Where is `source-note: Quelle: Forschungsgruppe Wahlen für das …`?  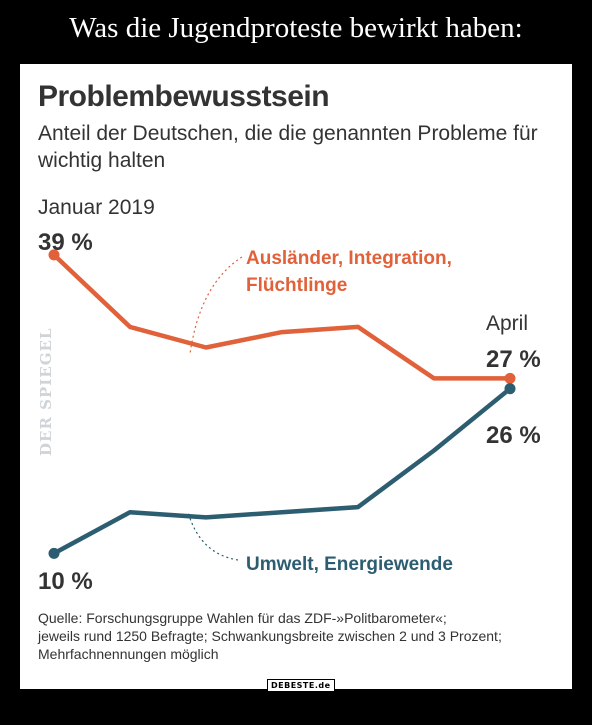 source-note: Quelle: Forschungsgruppe Wahlen für das … is located at coordinates (298, 636).